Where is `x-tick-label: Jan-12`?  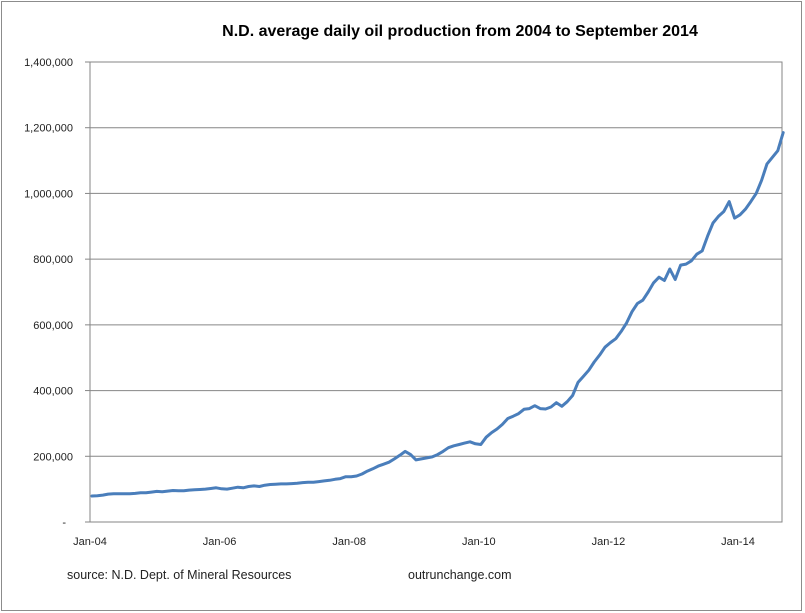
x-tick-label: Jan-12 is located at coordinates (609, 542).